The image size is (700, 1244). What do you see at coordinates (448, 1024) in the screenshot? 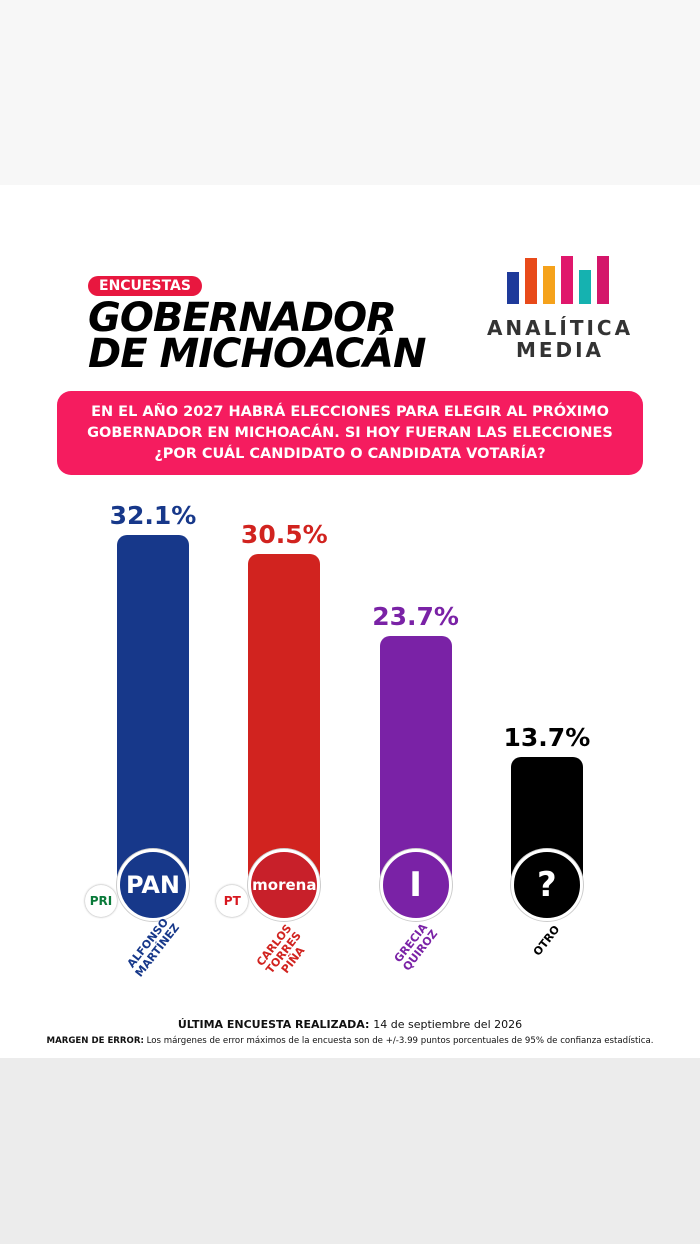
I see `date: 14 de septiembre del 2026` at bounding box center [448, 1024].